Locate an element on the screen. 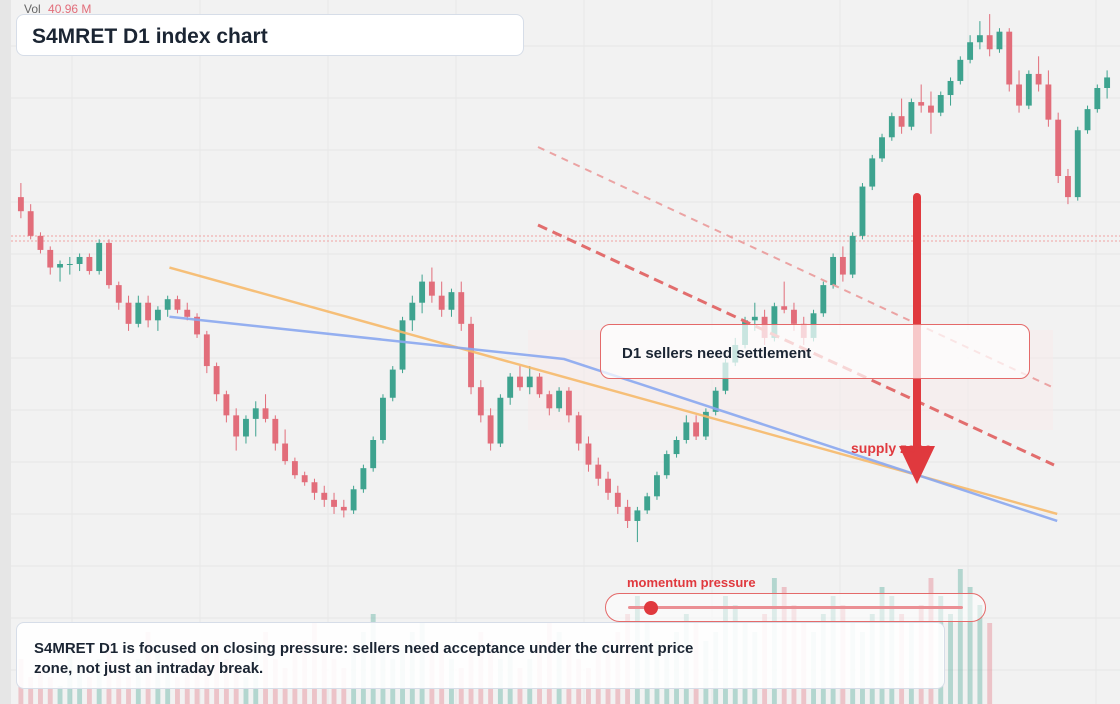 The image size is (1120, 704). callout-text: D1 sellers need settlement is located at coordinates (717, 353).